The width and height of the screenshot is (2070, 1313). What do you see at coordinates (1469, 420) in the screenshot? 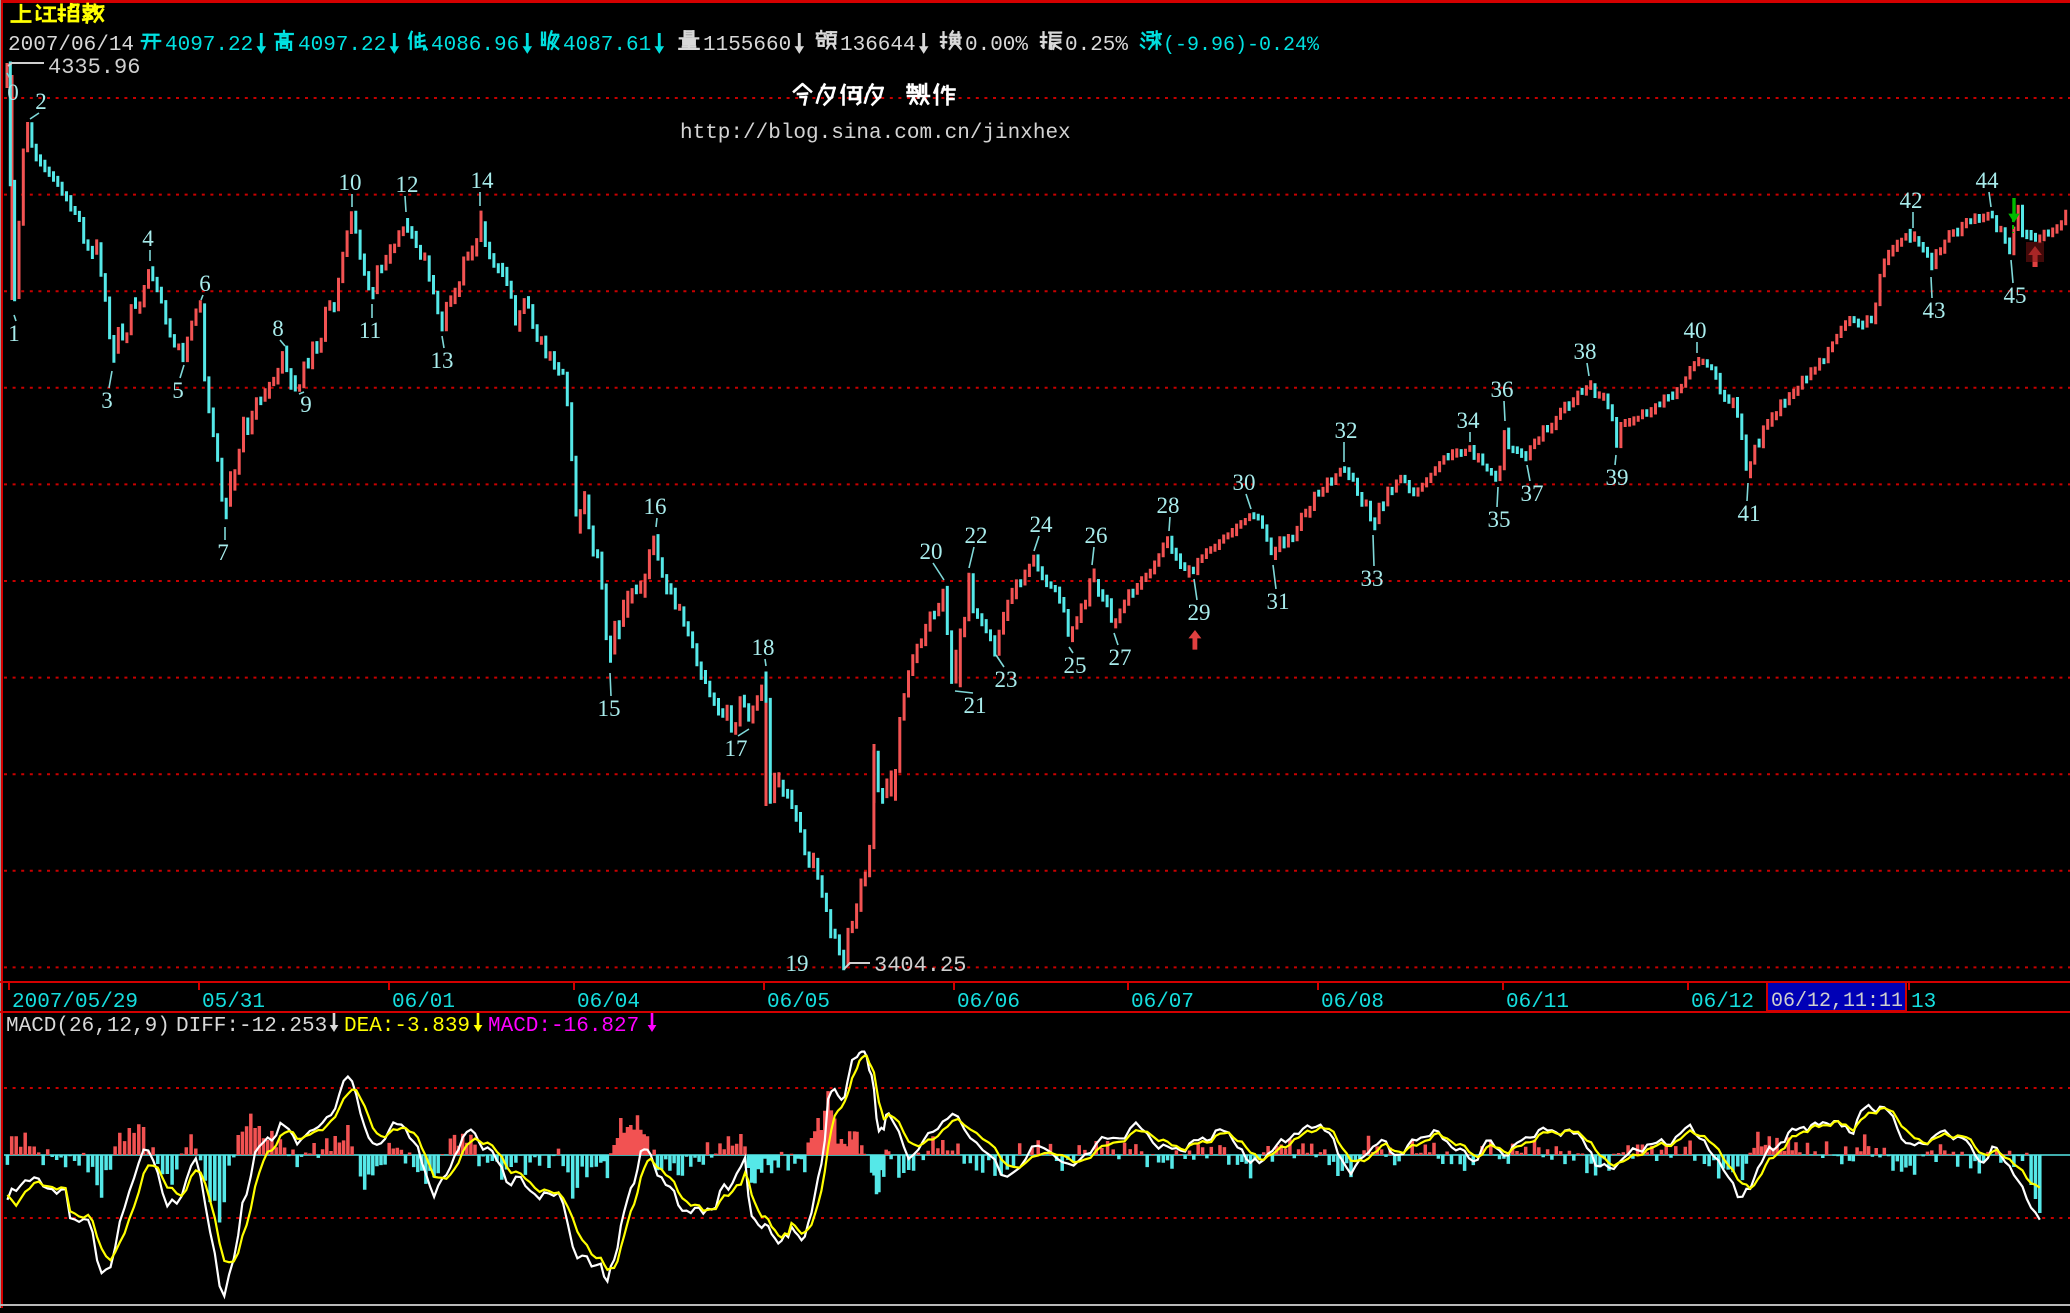
I see `svg-text: 34` at bounding box center [1469, 420].